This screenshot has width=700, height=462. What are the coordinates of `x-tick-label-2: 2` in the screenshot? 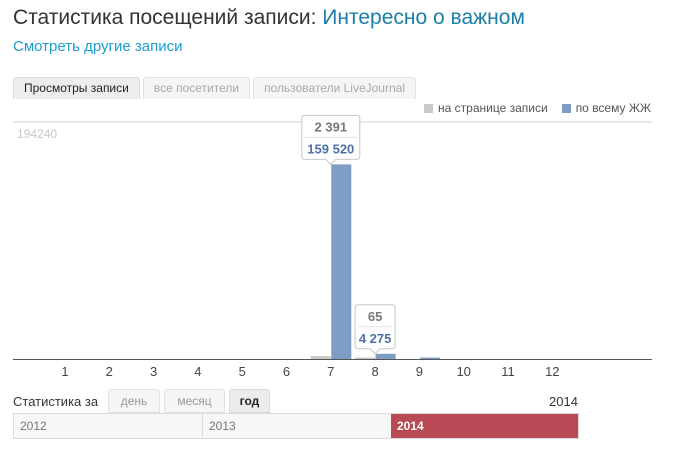 It's located at (109, 371).